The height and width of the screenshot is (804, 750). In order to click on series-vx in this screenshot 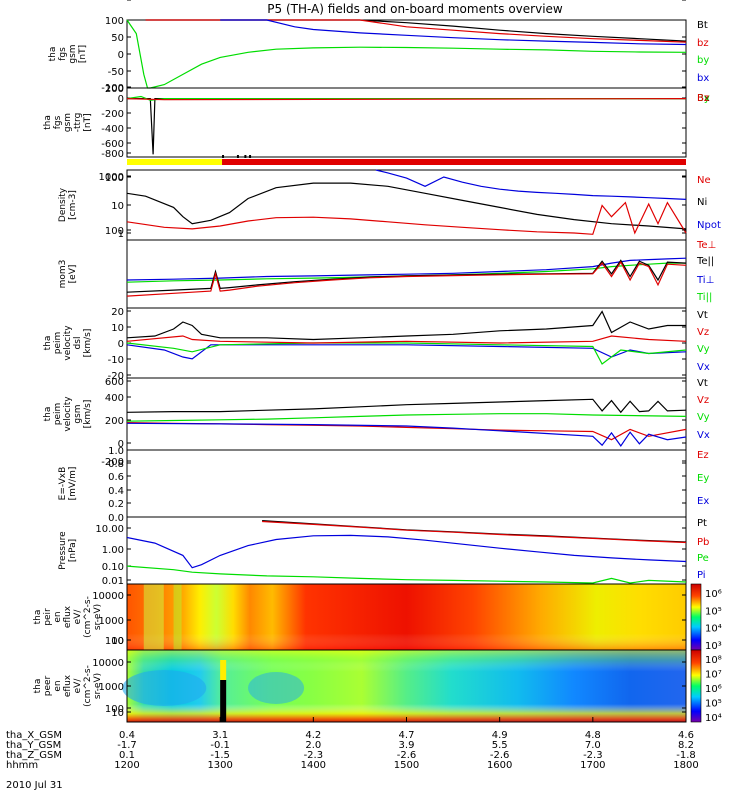, I will do `click(406, 434)`.